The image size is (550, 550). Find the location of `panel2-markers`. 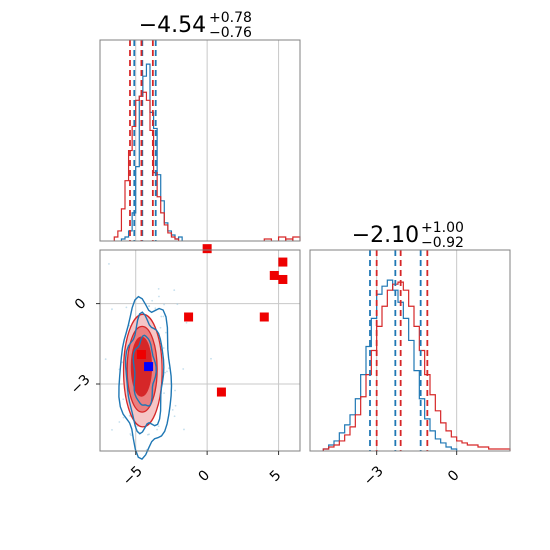

panel2-markers is located at coordinates (212, 320).